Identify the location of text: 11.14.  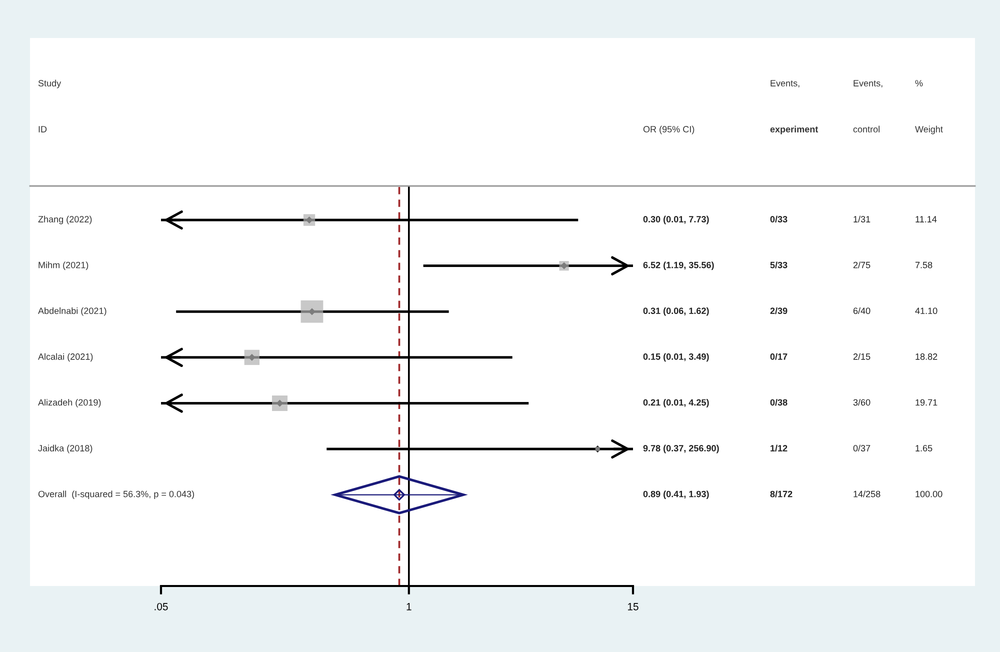
(926, 219).